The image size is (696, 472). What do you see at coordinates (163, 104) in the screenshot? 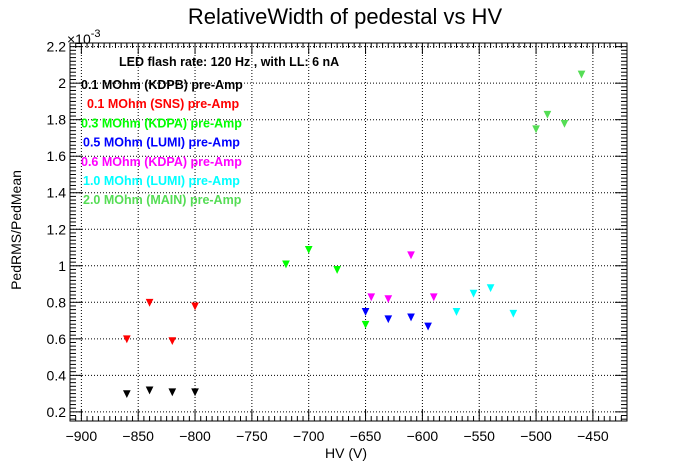
I see `legend-entry: 0.1 MOhm (SNS) pre-Amp` at bounding box center [163, 104].